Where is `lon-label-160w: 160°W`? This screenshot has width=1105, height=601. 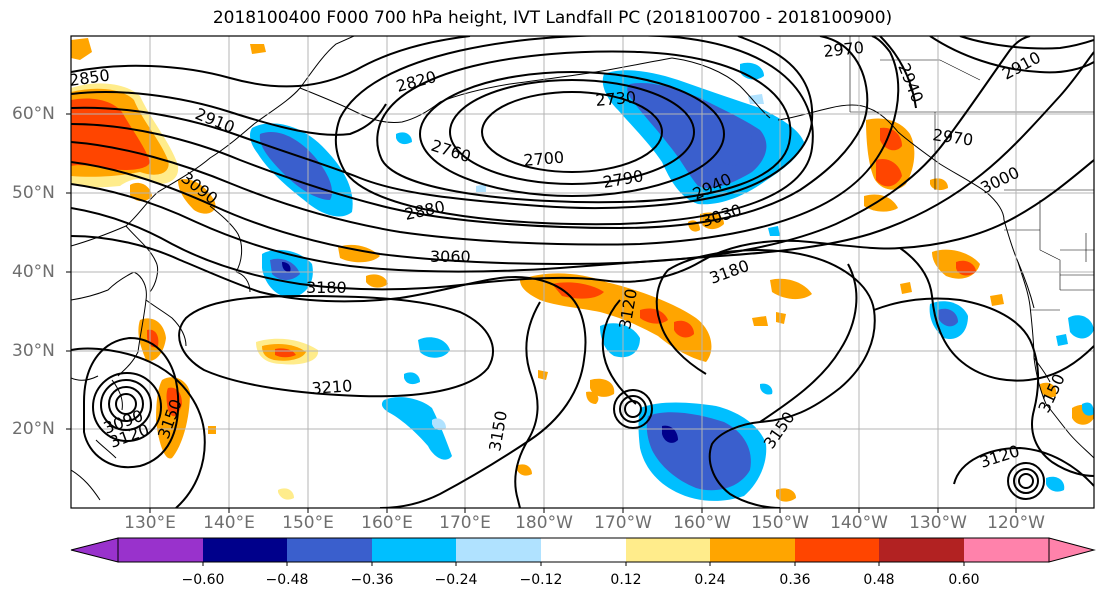 lon-label-160w: 160°W is located at coordinates (702, 523).